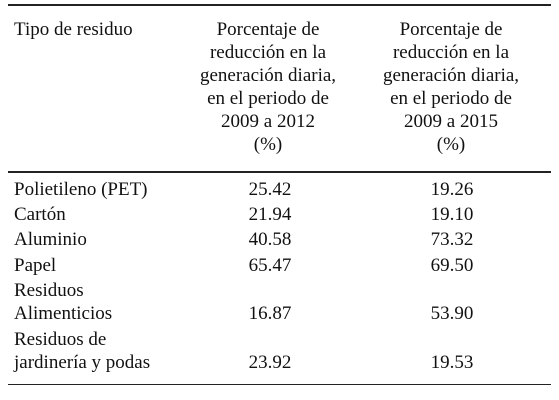 The height and width of the screenshot is (400, 559). Describe the element at coordinates (270, 265) in the screenshot. I see `table-cell-2012: 65.47` at that location.